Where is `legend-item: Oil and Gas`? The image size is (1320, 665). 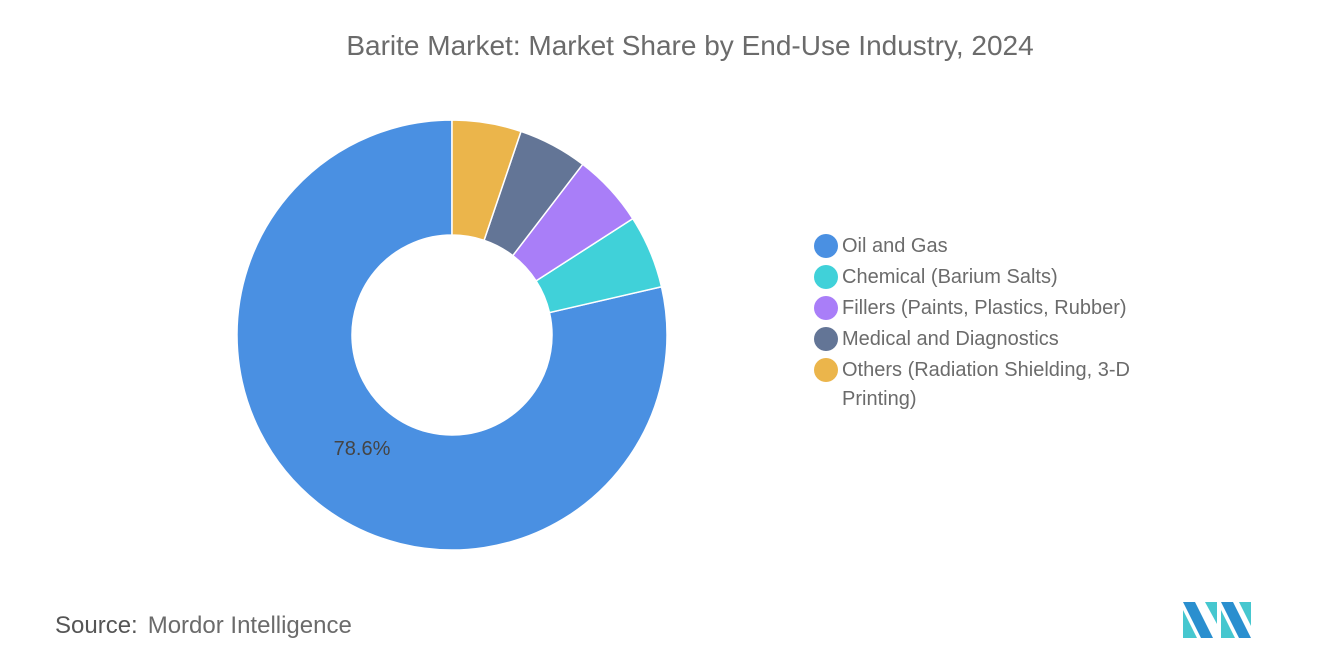
legend-item: Oil and Gas is located at coordinates (994, 245).